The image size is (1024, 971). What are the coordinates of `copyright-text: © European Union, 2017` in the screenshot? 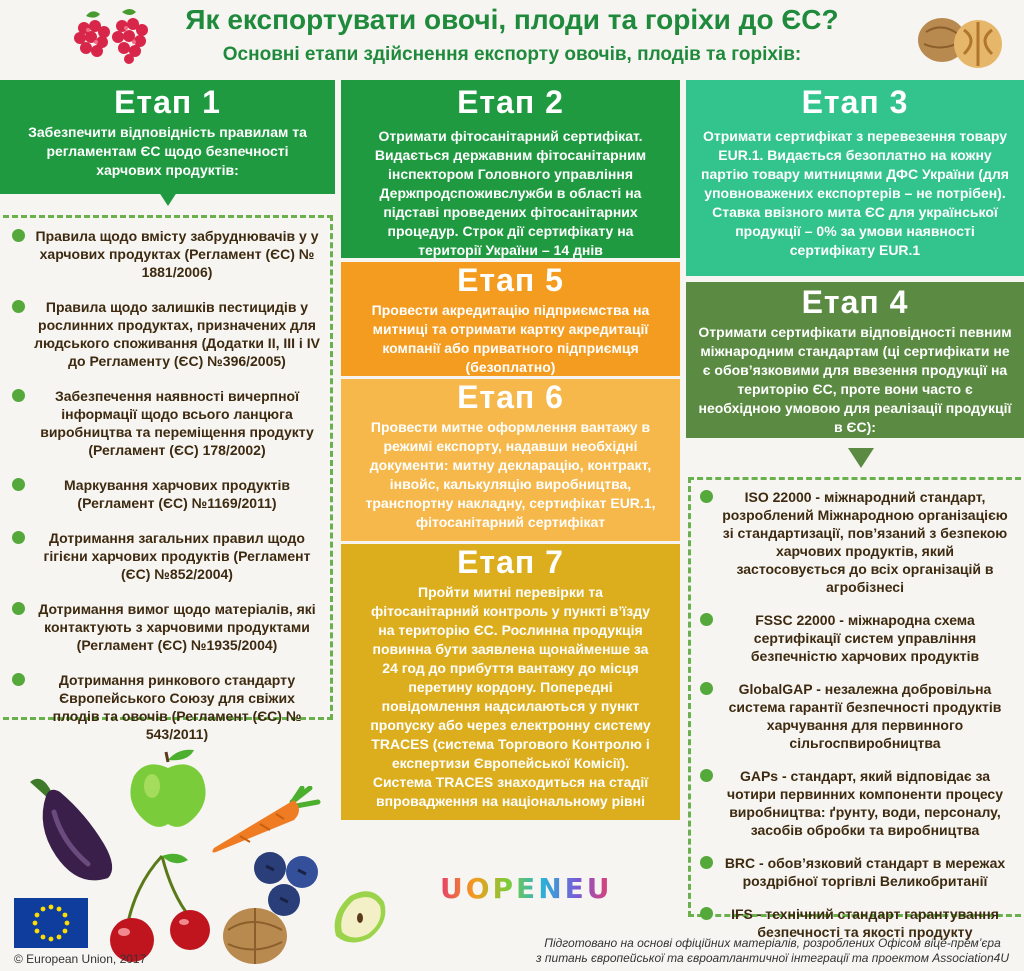 It's located at (80, 959).